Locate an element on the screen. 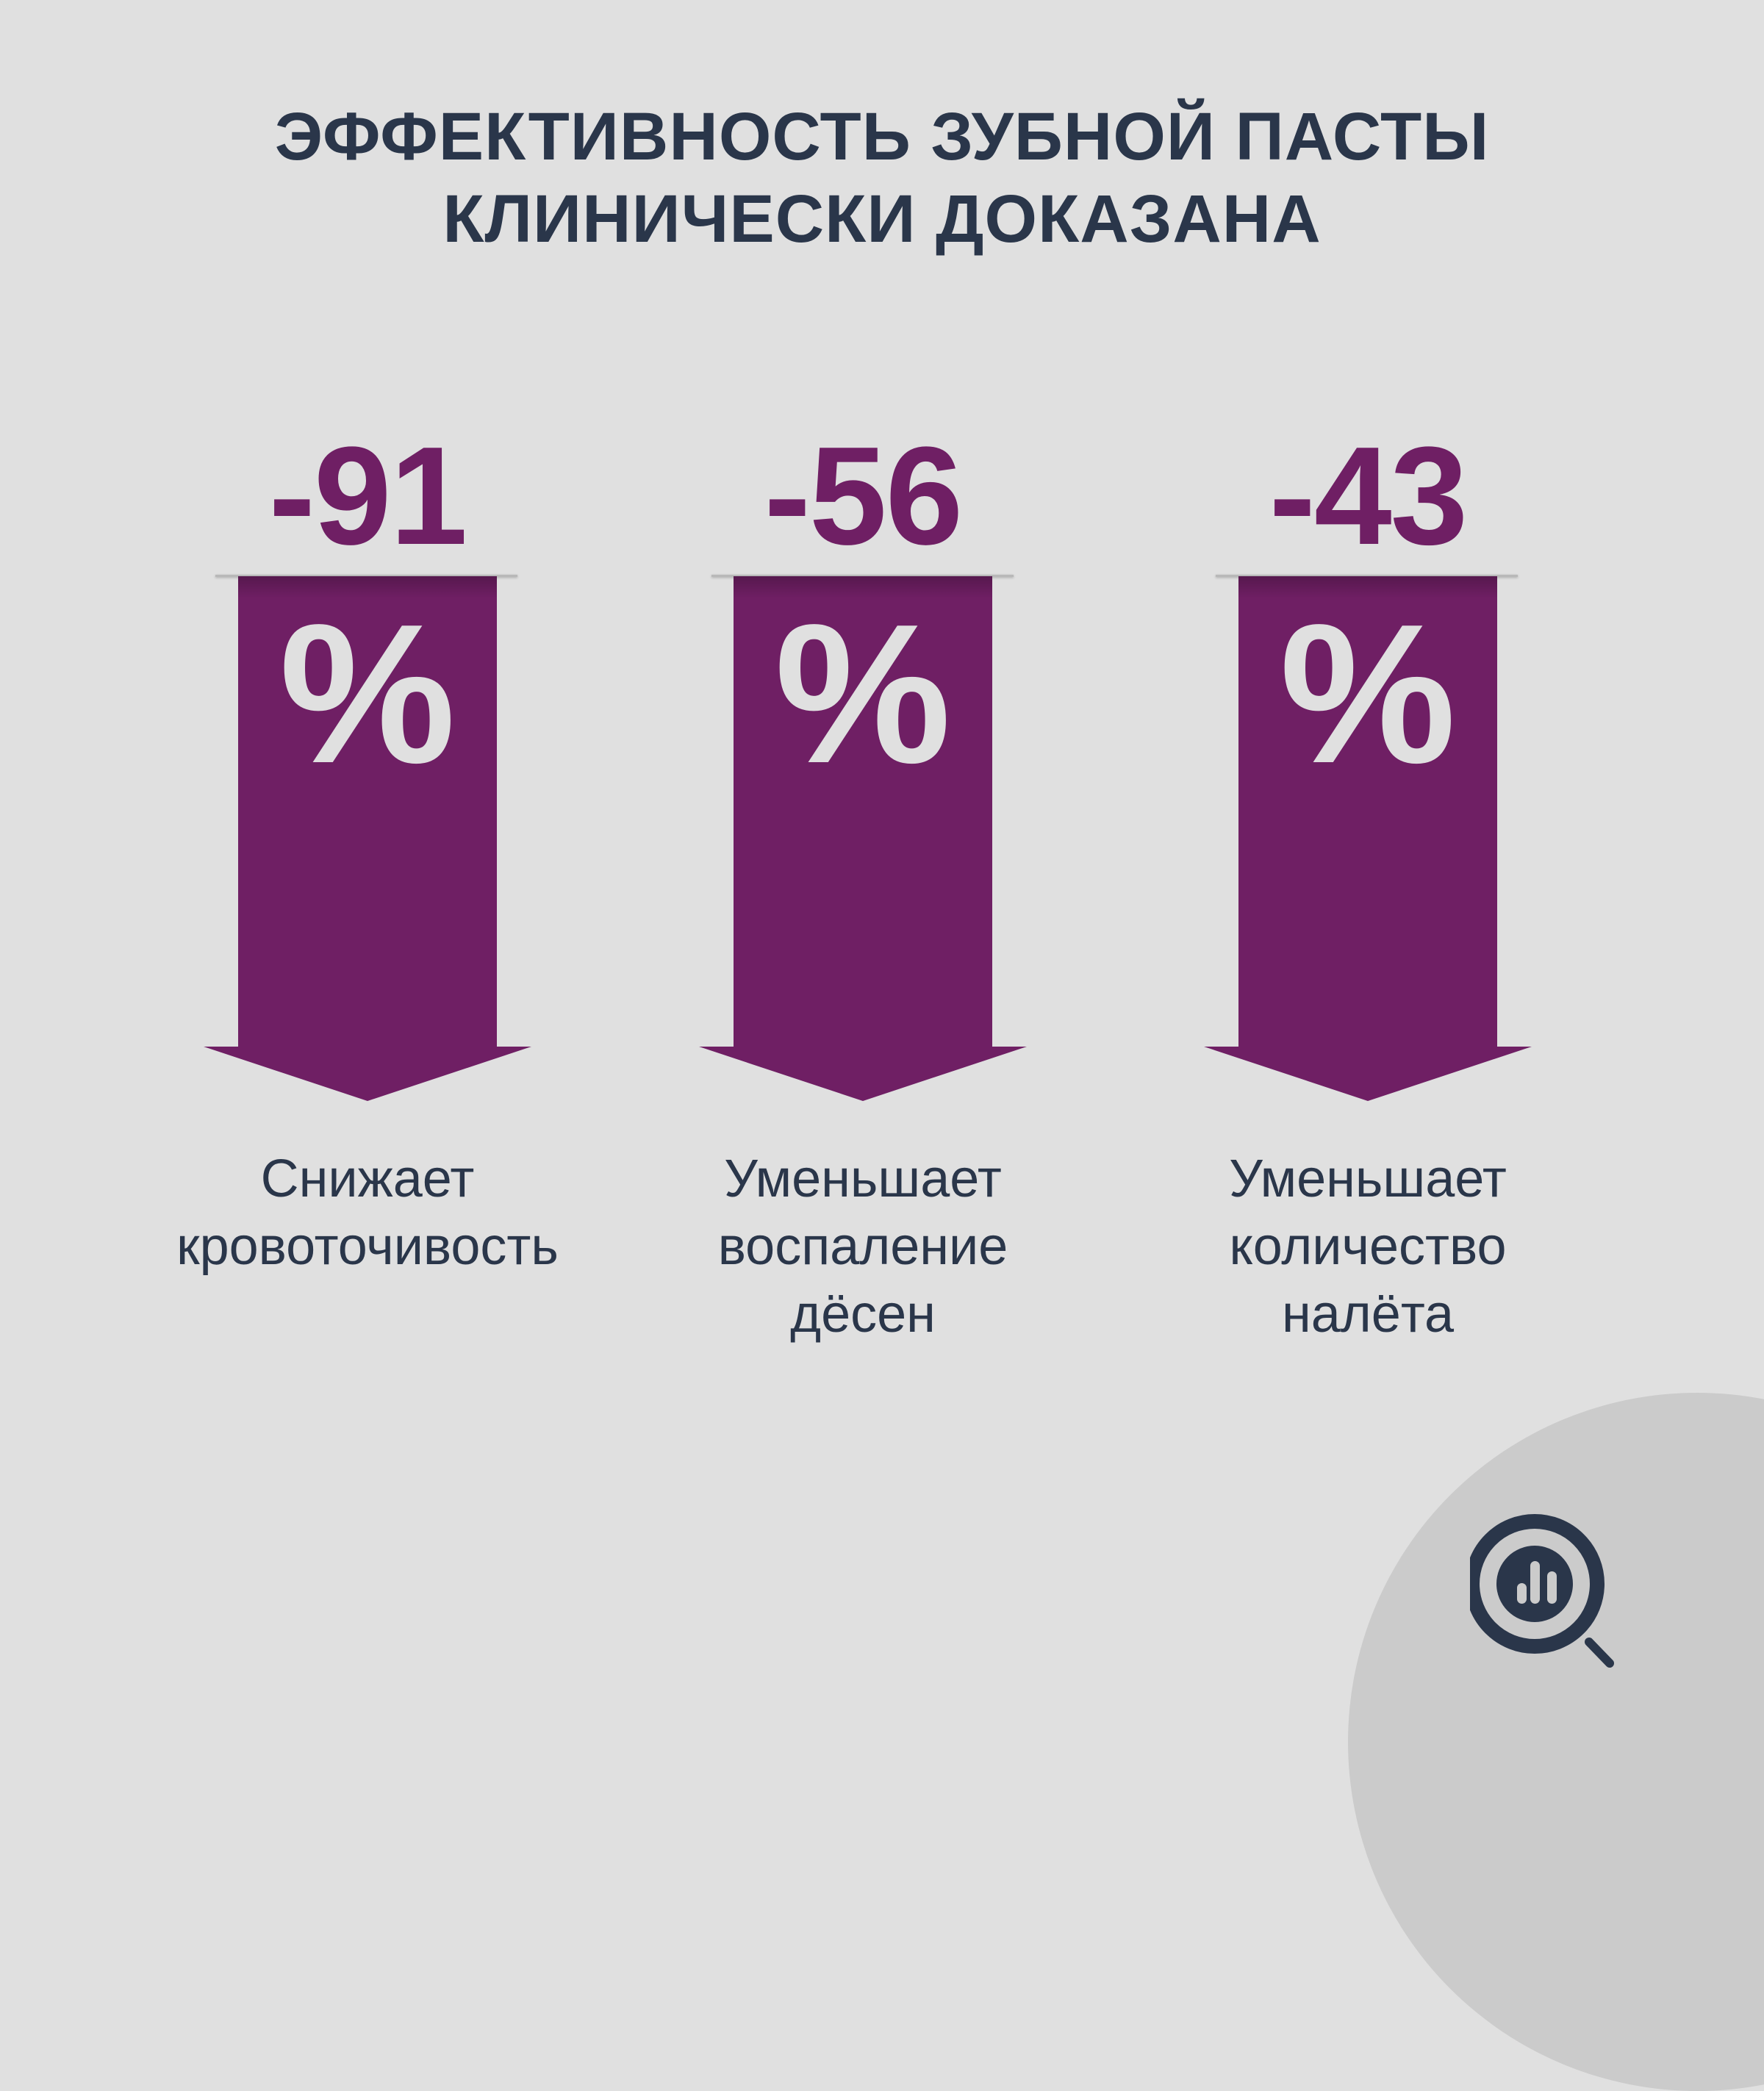  title-line-2: КЛИНИЧЕСКИ ДОКАЗАНА is located at coordinates (882, 219).